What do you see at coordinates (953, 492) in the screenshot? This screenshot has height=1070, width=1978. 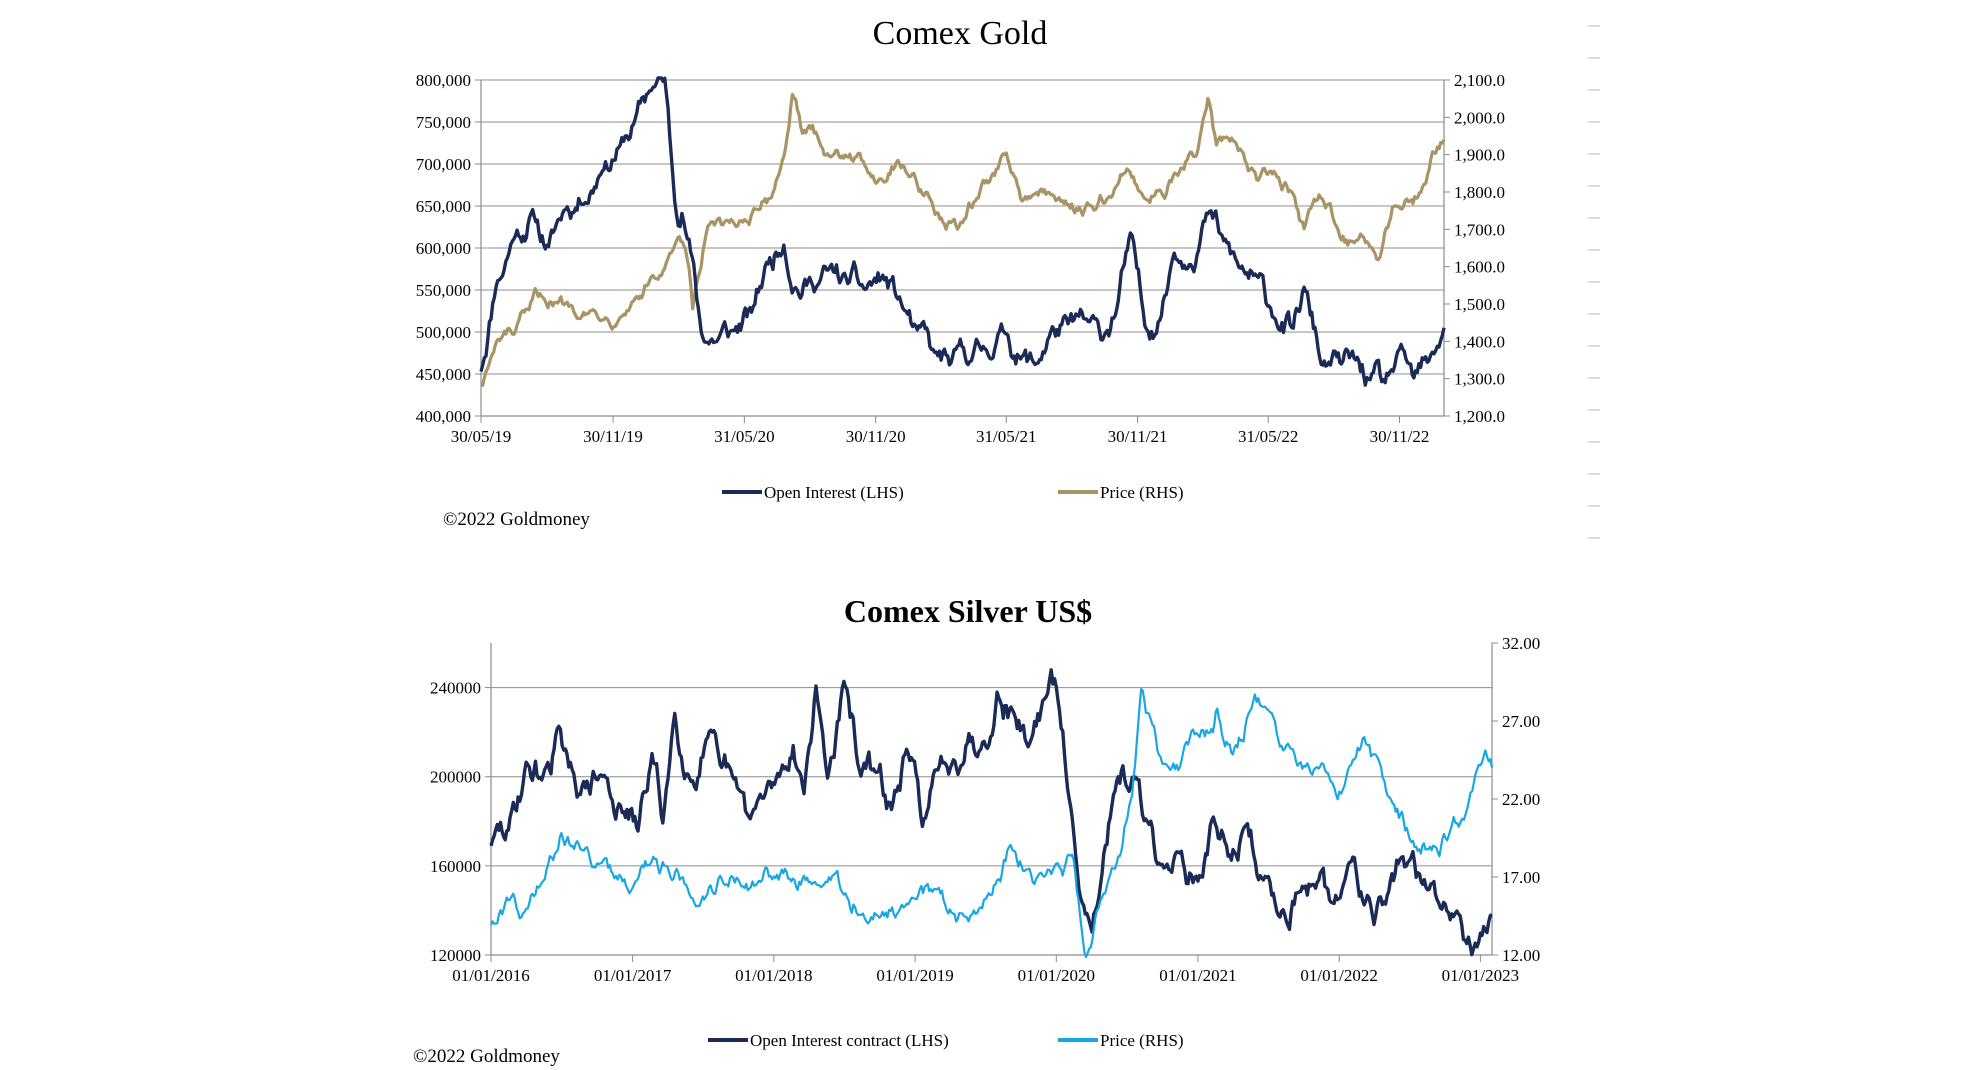 I see `gold-legend: Open Interest (LHS) Price (RHS)` at bounding box center [953, 492].